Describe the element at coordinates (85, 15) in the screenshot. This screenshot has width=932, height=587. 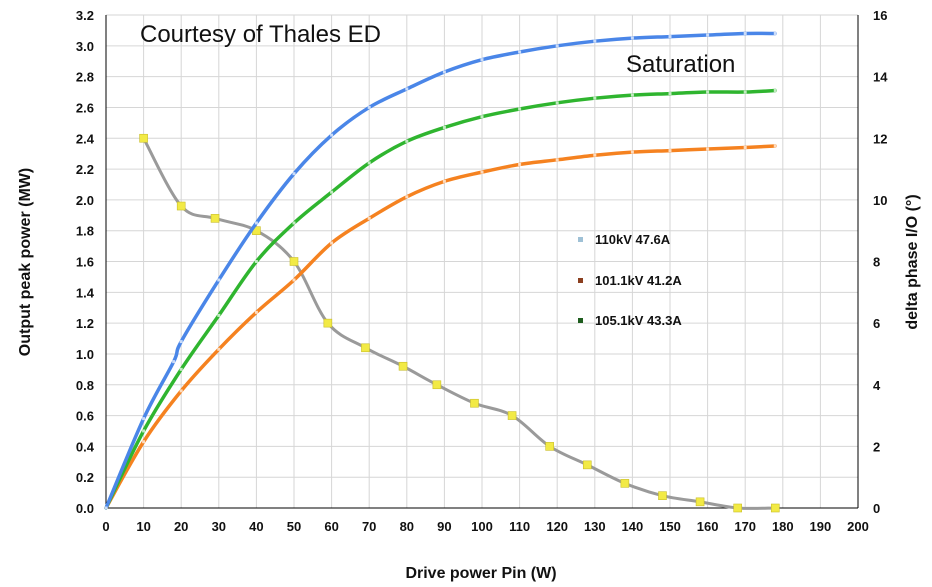
I see `y-tick-label: 3.2` at that location.